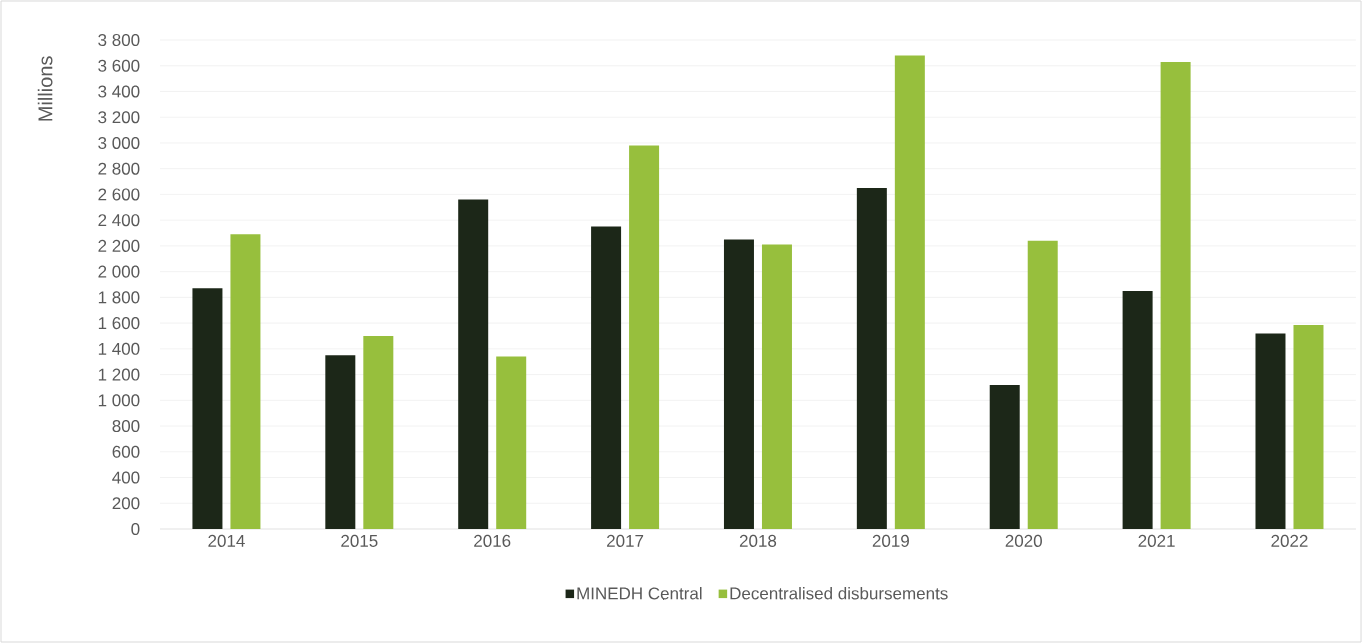 The image size is (1362, 643). Describe the element at coordinates (126, 477) in the screenshot. I see `y-tick-label: 400` at that location.